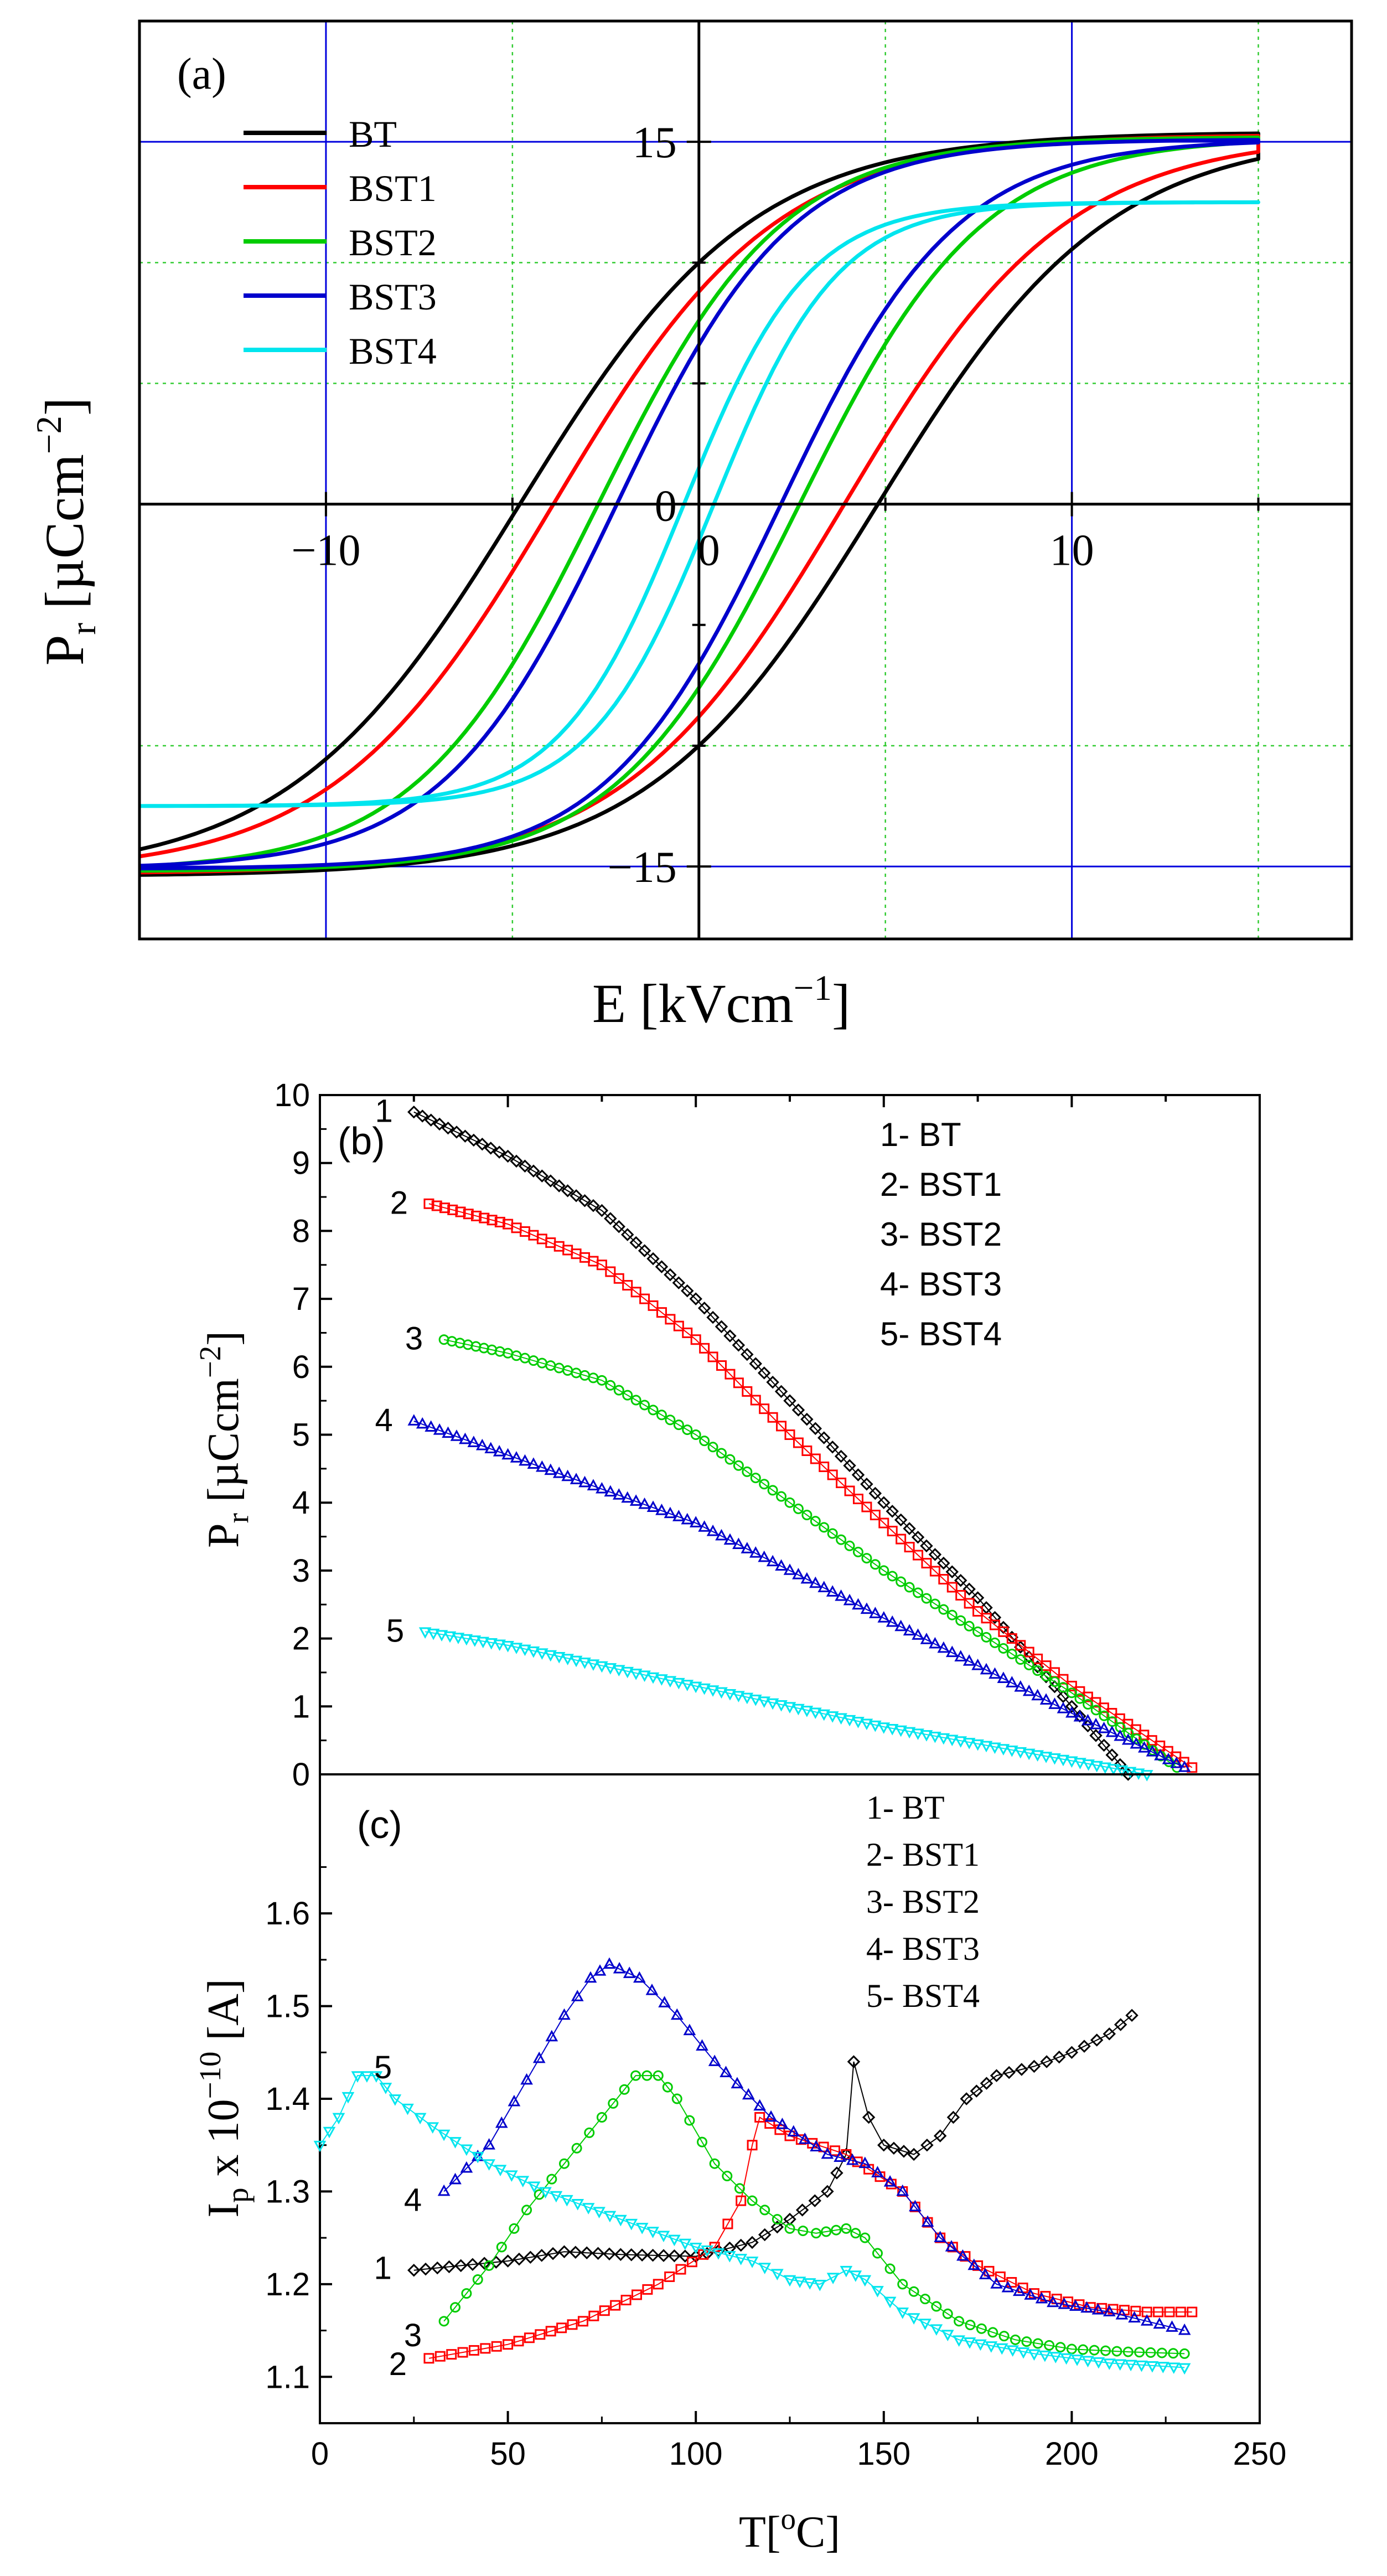  Describe the element at coordinates (771, 1443) in the screenshot. I see `series-line-bt` at that location.